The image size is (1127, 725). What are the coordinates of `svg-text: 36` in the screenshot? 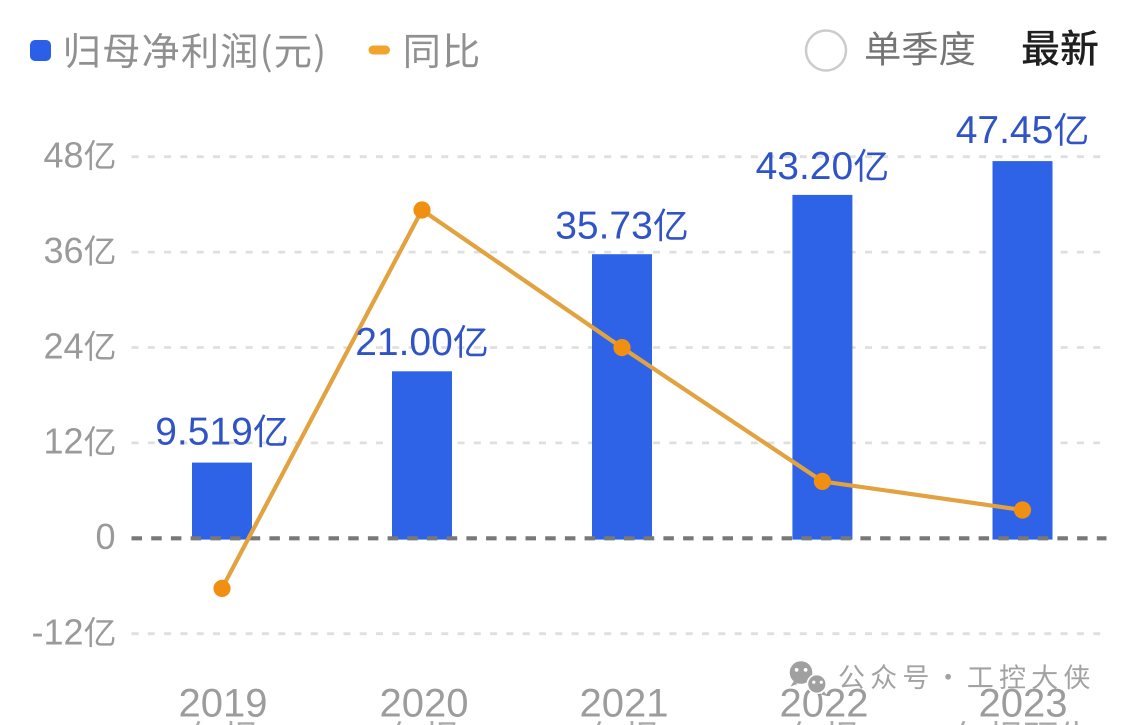 It's located at (64, 250).